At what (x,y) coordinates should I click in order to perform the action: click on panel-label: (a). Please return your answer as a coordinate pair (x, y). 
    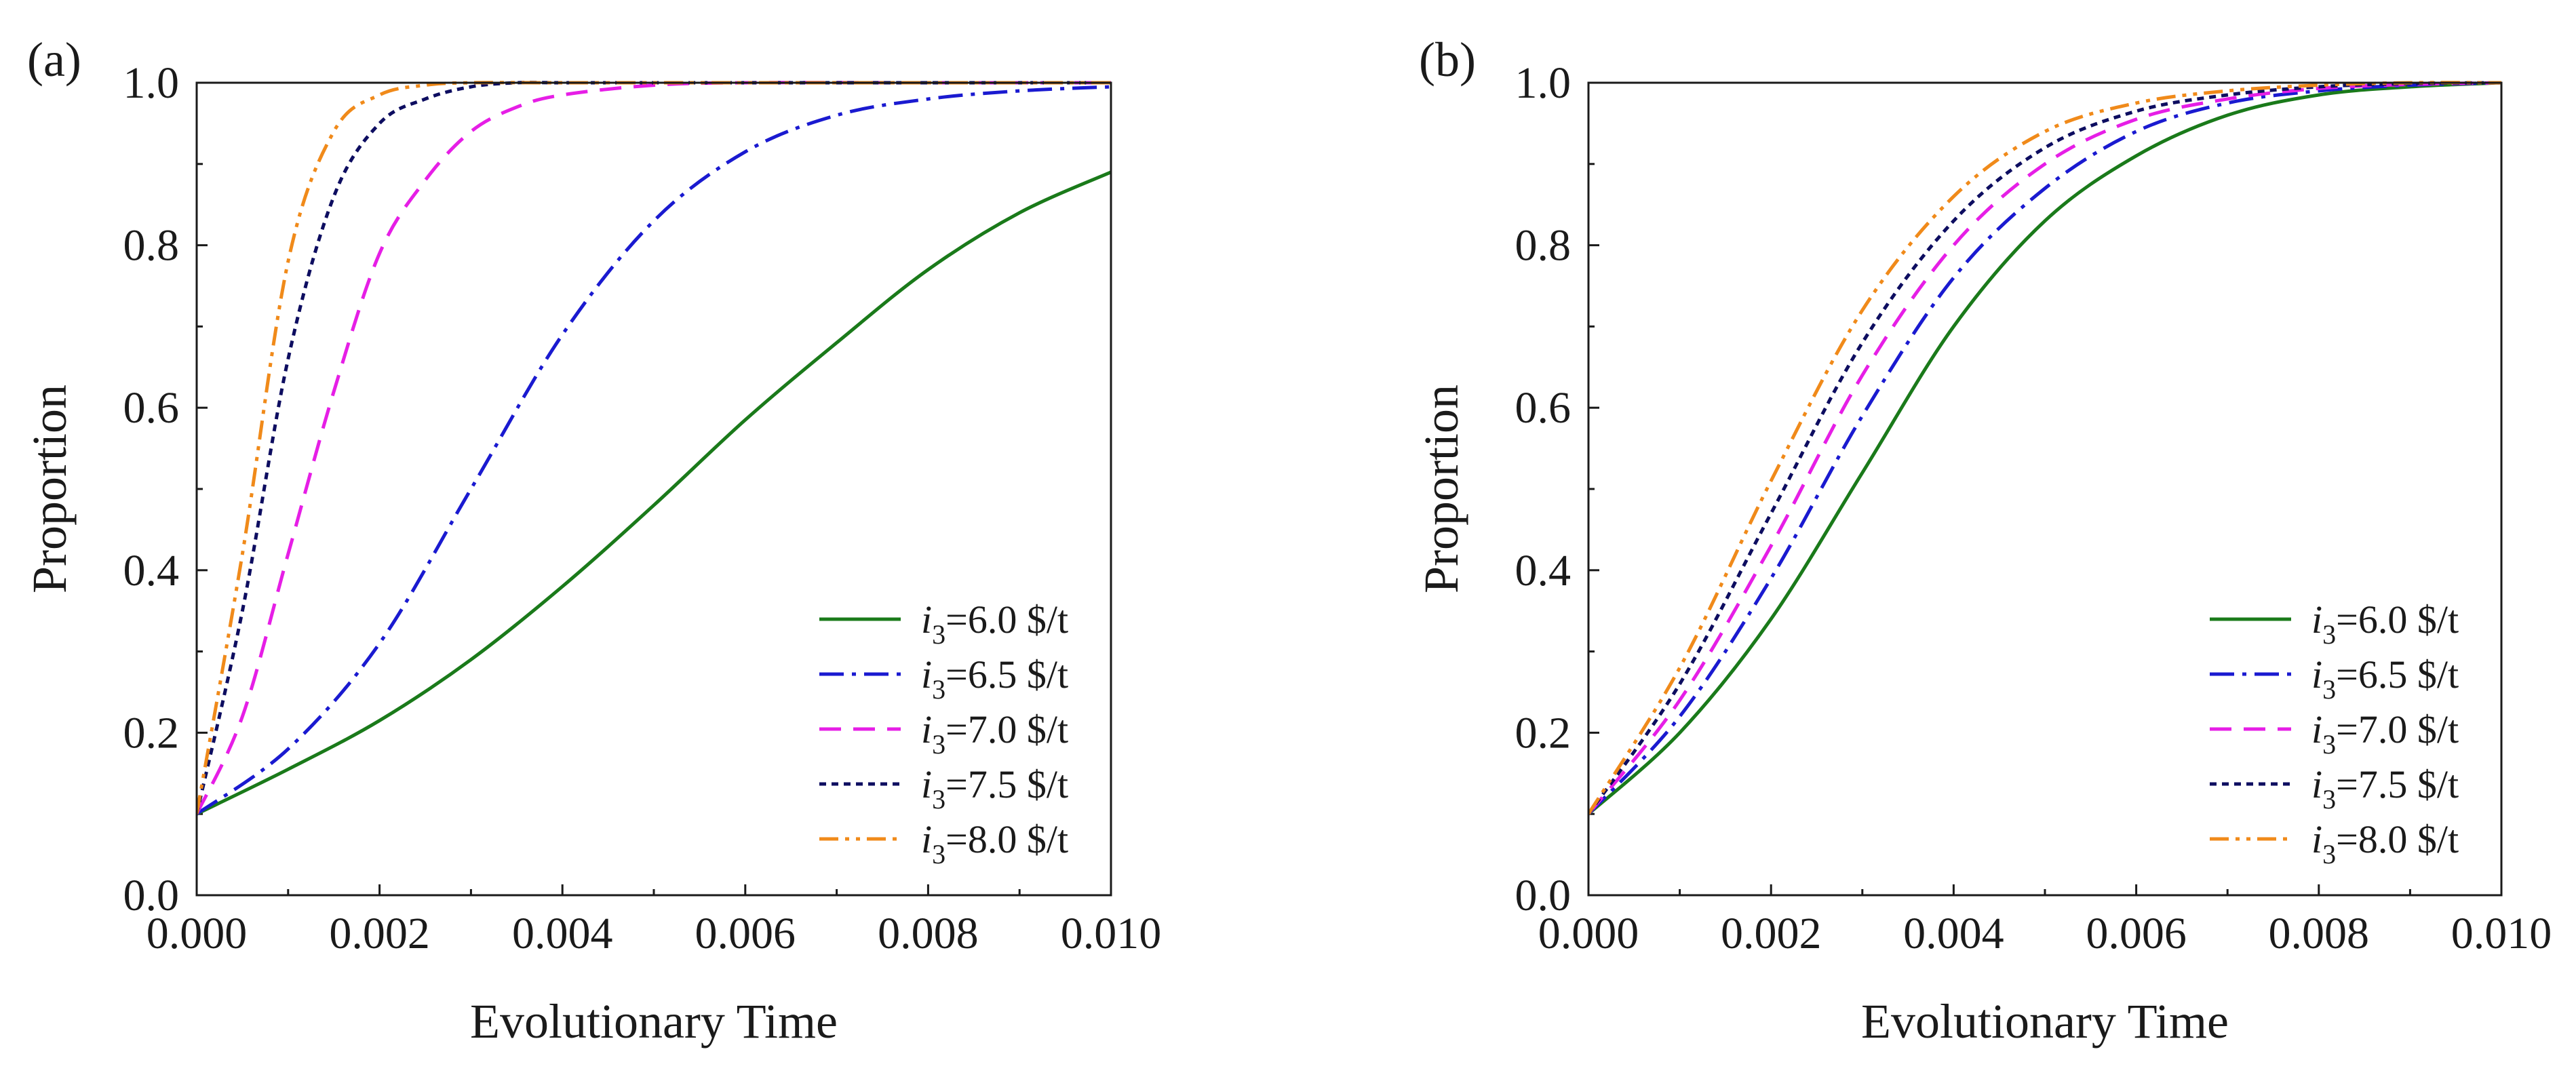
    Looking at the image, I should click on (54, 60).